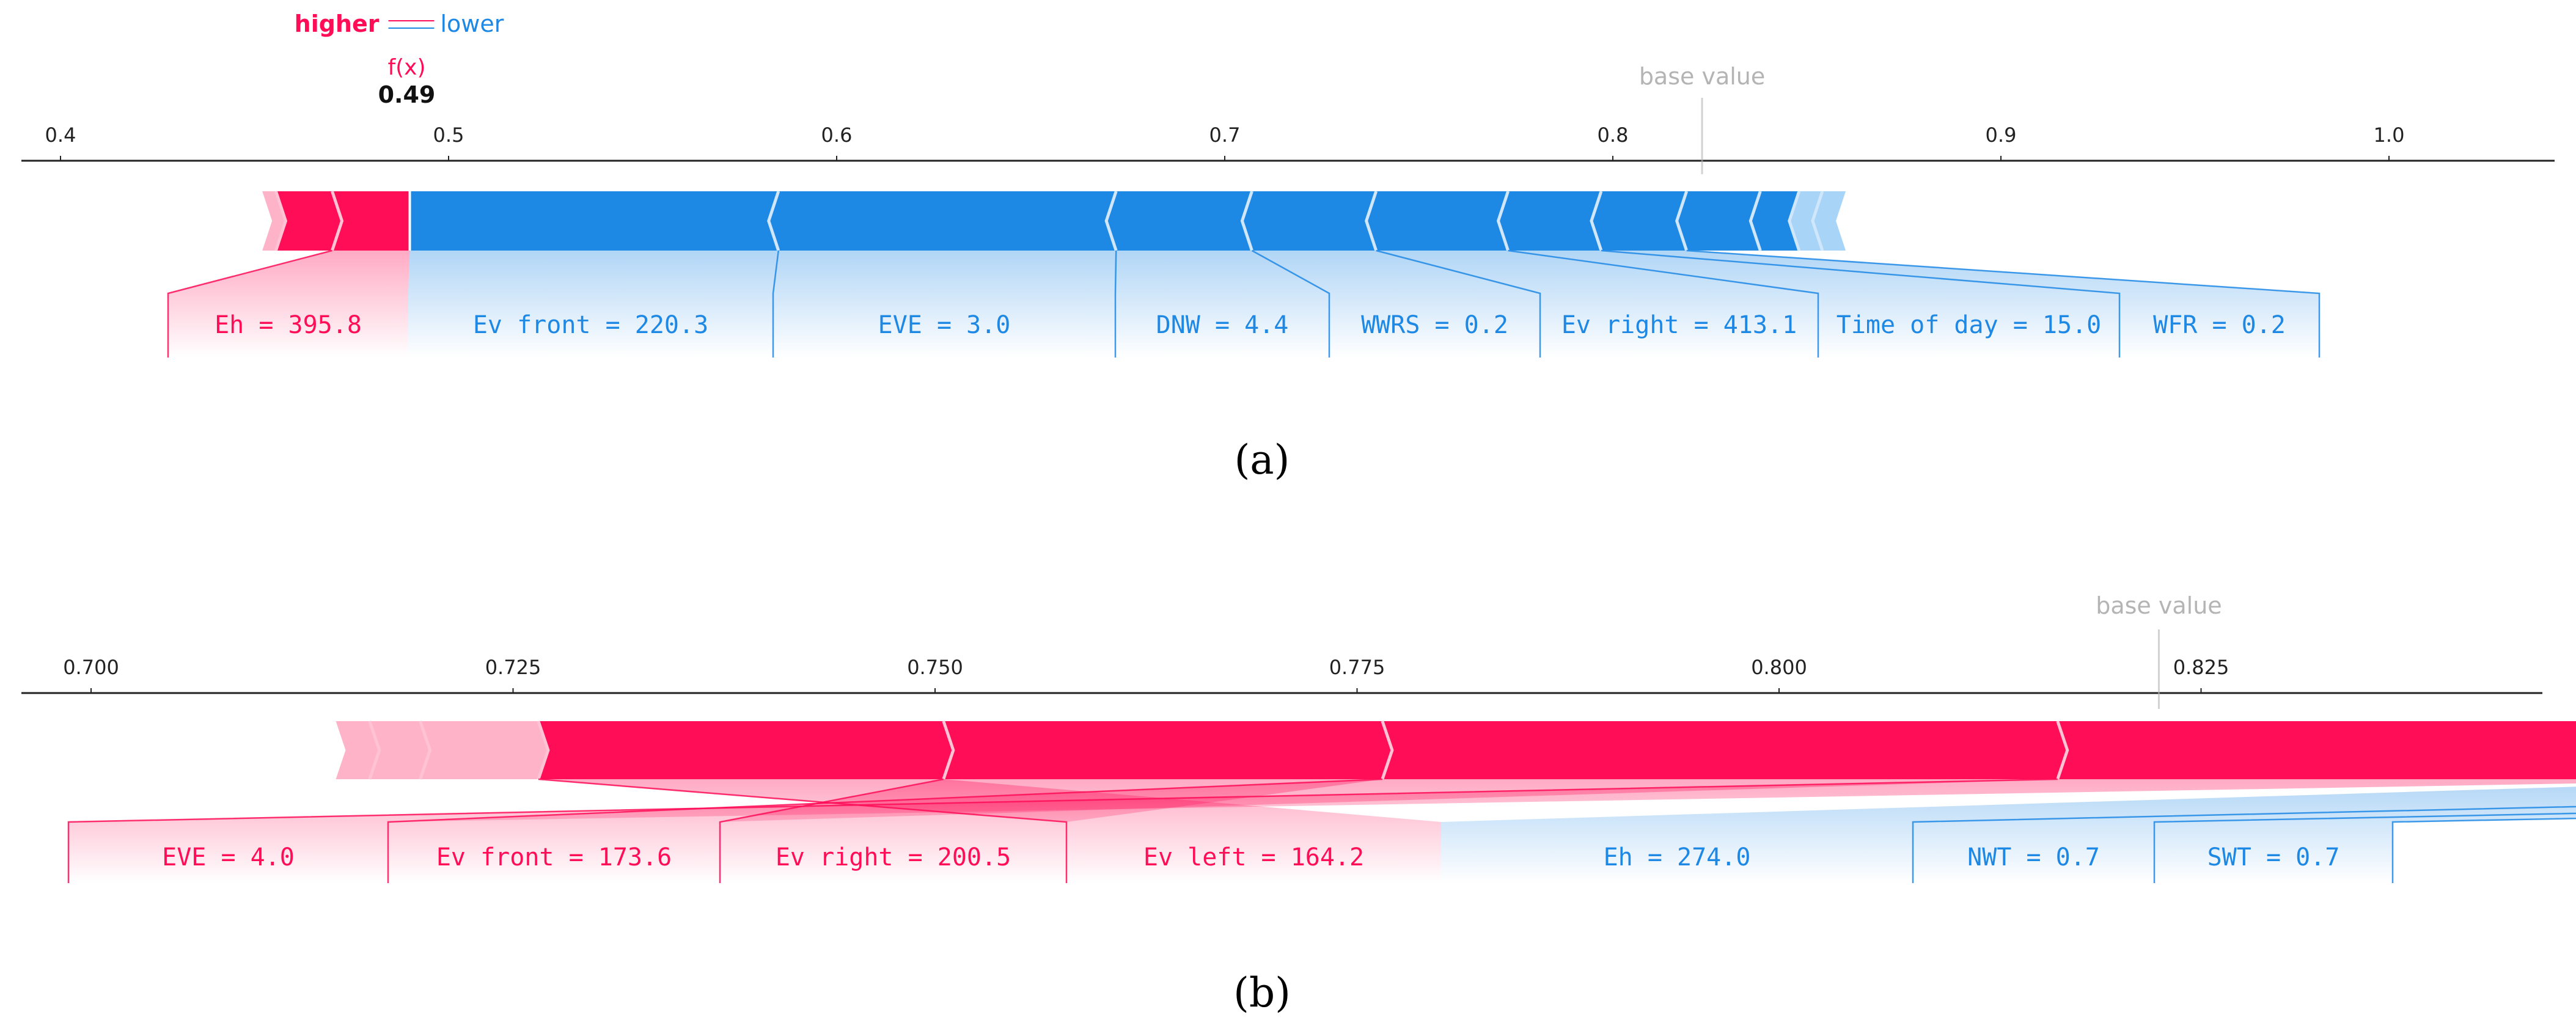  What do you see at coordinates (2001, 135) in the screenshot?
I see `x-tick-label: 0.9` at bounding box center [2001, 135].